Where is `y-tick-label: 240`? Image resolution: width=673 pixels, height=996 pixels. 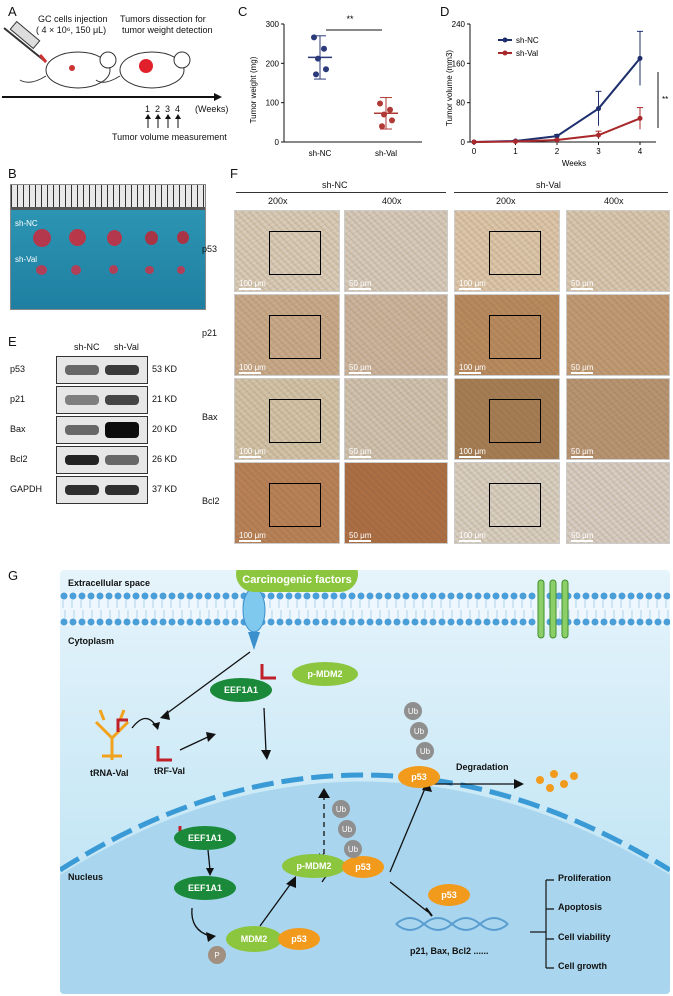
y-tick-label: 240 is located at coordinates (459, 24).